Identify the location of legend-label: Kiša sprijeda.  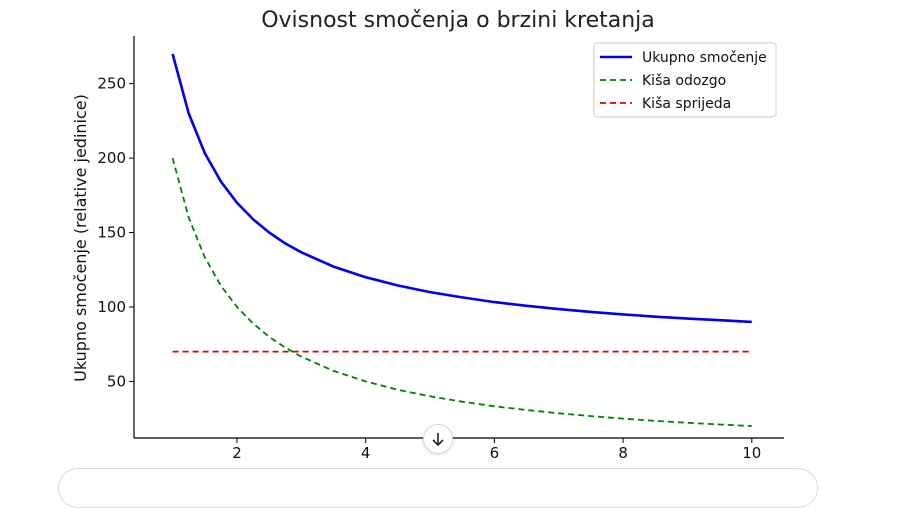
(686, 104).